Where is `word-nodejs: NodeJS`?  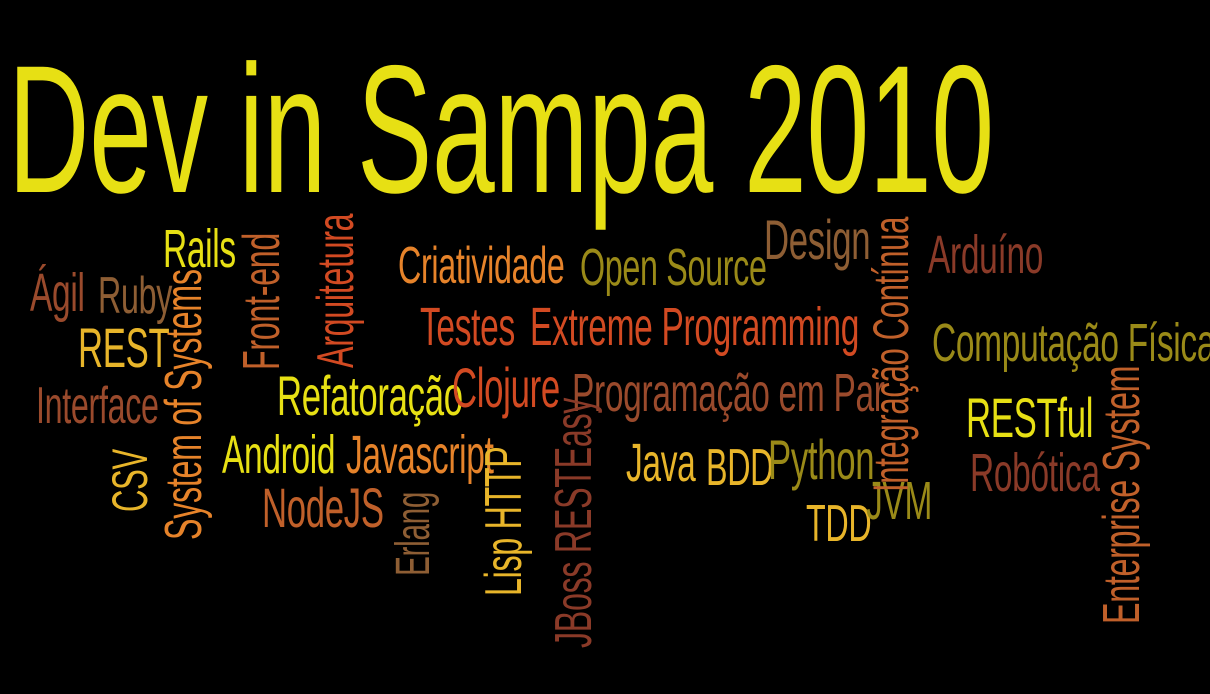 word-nodejs: NodeJS is located at coordinates (323, 507).